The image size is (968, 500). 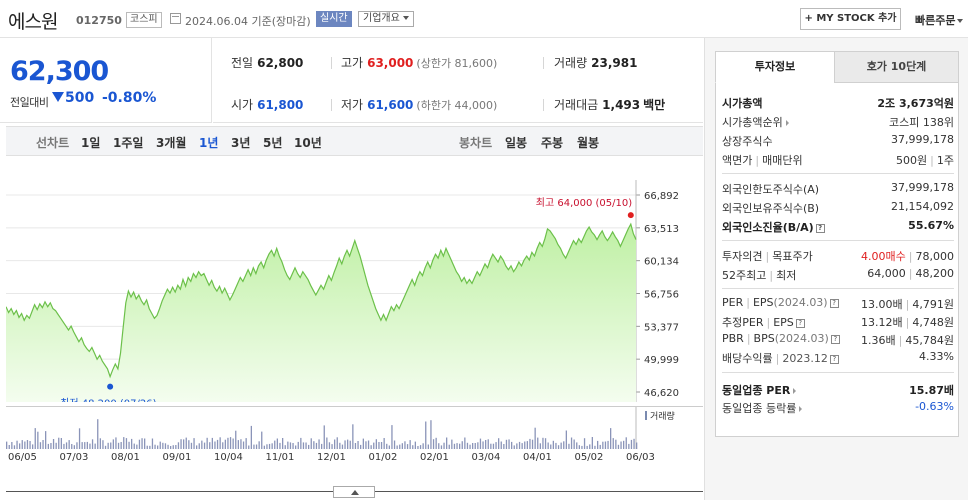 I want to click on market-cap-rank-link: 시가총액순위, so click(x=755, y=122).